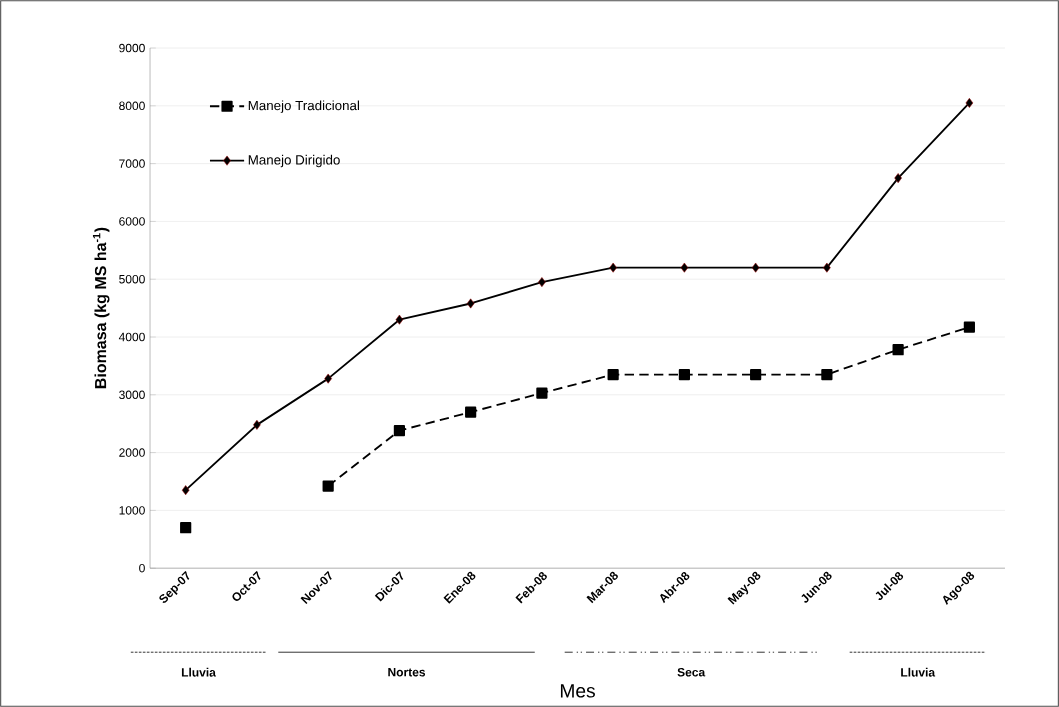  What do you see at coordinates (132, 221) in the screenshot?
I see `y-tick-label: 6000` at bounding box center [132, 221].